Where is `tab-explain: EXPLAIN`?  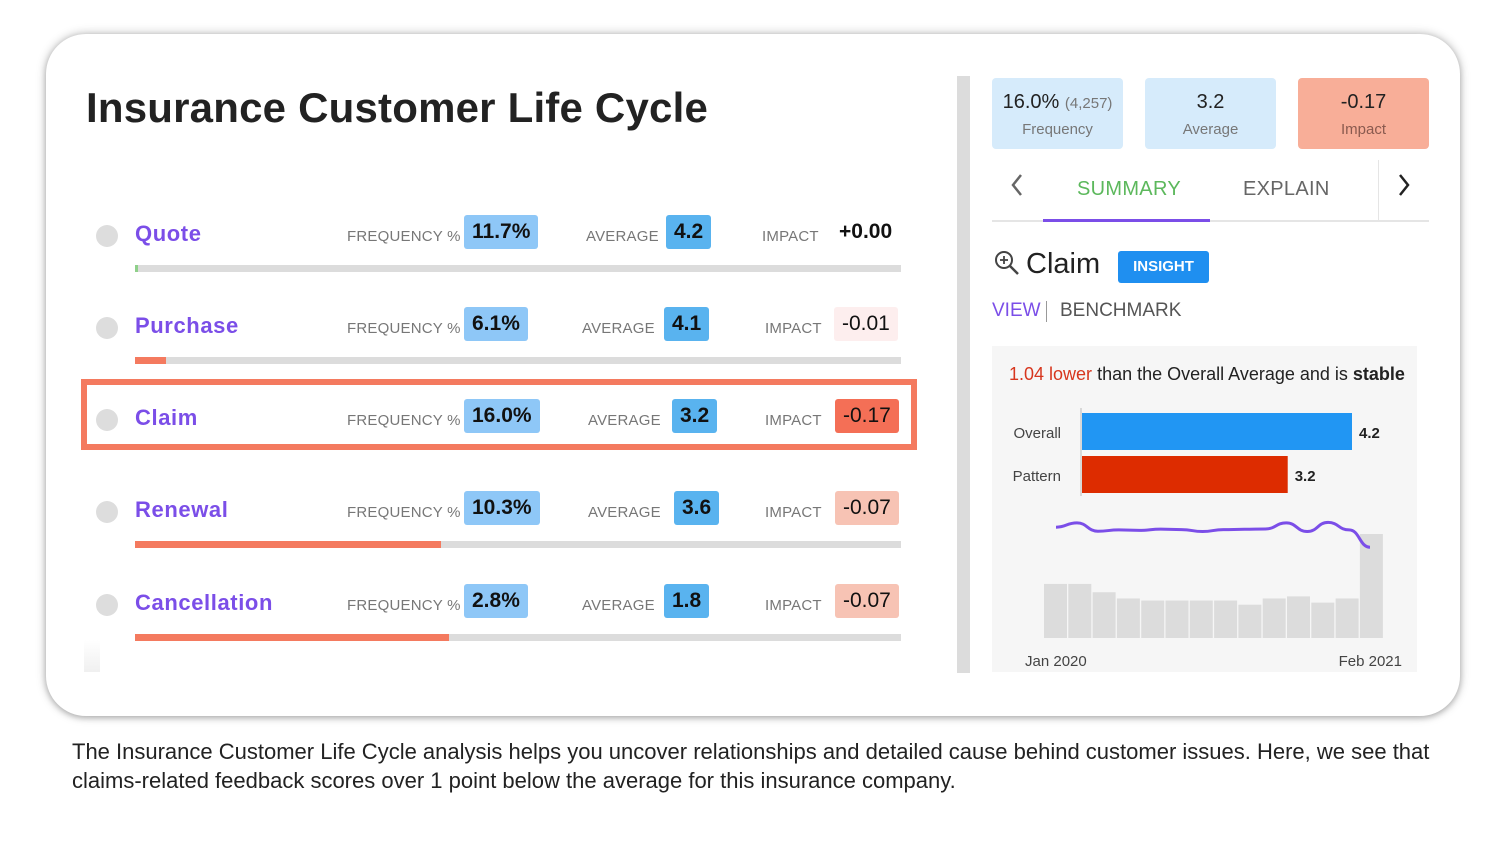 tab-explain: EXPLAIN is located at coordinates (1286, 189).